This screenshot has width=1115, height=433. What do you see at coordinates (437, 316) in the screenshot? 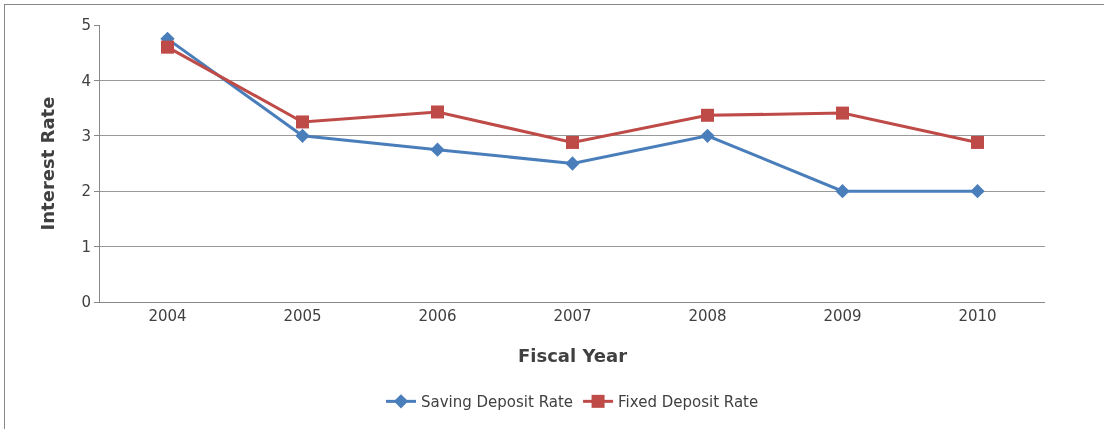
I see `x-tick-label: 2006` at bounding box center [437, 316].